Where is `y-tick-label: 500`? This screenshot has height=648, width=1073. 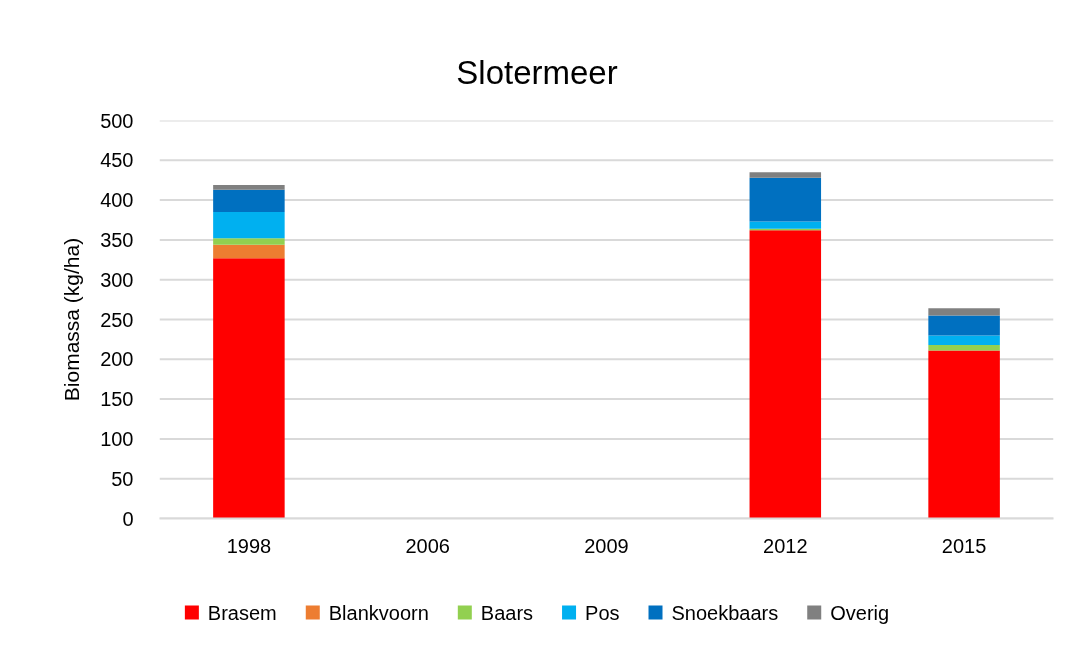 y-tick-label: 500 is located at coordinates (117, 120).